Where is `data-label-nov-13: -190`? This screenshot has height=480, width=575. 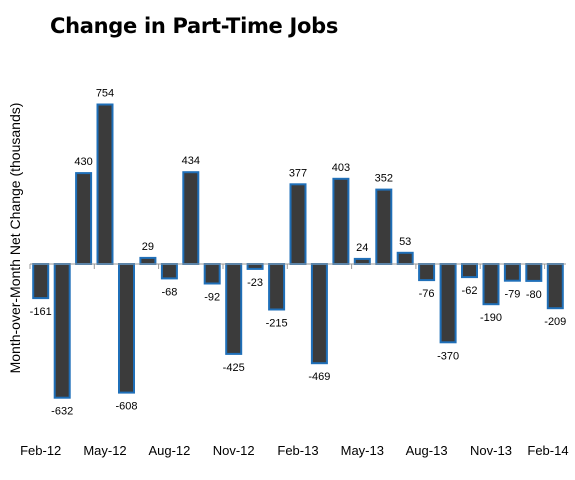 data-label-nov-13: -190 is located at coordinates (491, 318).